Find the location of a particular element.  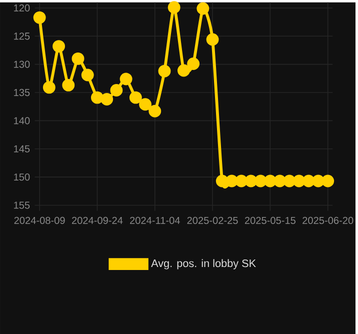

y-tick-label: 135 is located at coordinates (22, 92).